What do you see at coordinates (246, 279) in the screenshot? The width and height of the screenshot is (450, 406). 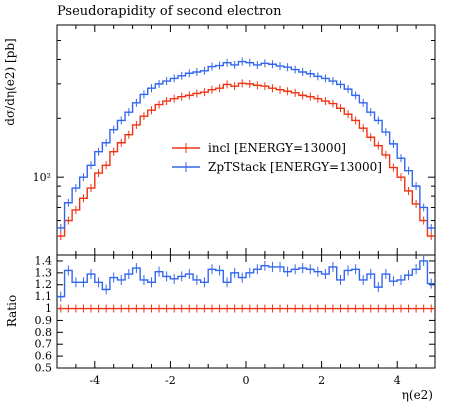 I see `ratio-series-zptstack-line` at bounding box center [246, 279].